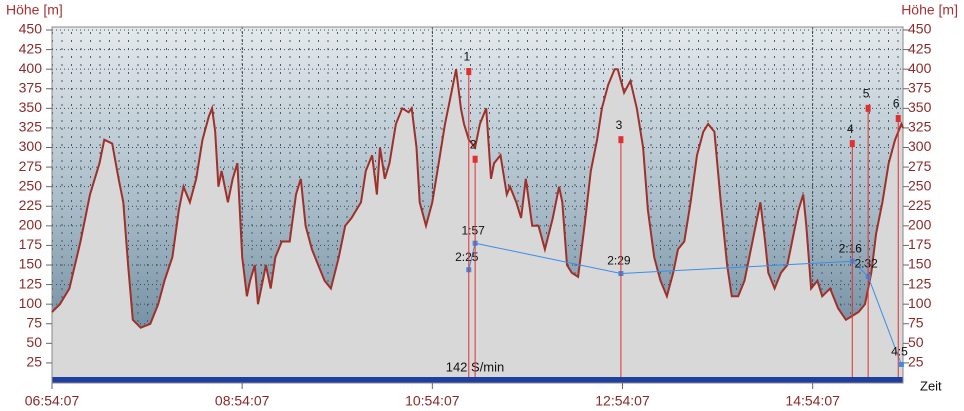 Image resolution: width=964 pixels, height=411 pixels. I want to click on y-axis-label: Höhe [m], so click(34, 10).